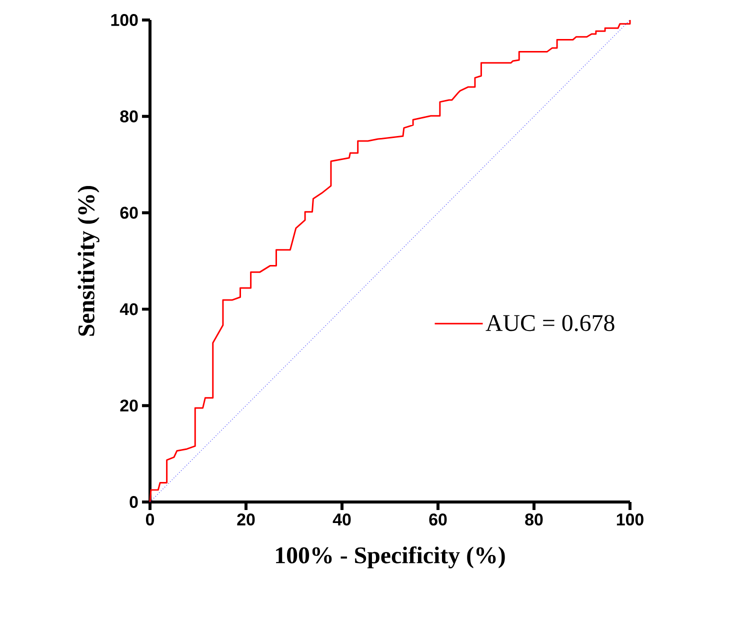  I want to click on y-tick-label: 40, so click(129, 309).